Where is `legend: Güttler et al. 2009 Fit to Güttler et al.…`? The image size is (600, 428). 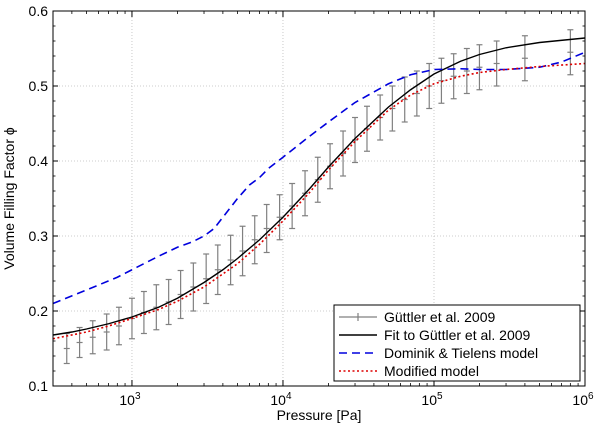 legend: Güttler et al. 2009 Fit to Güttler et al.… is located at coordinates (457, 343).